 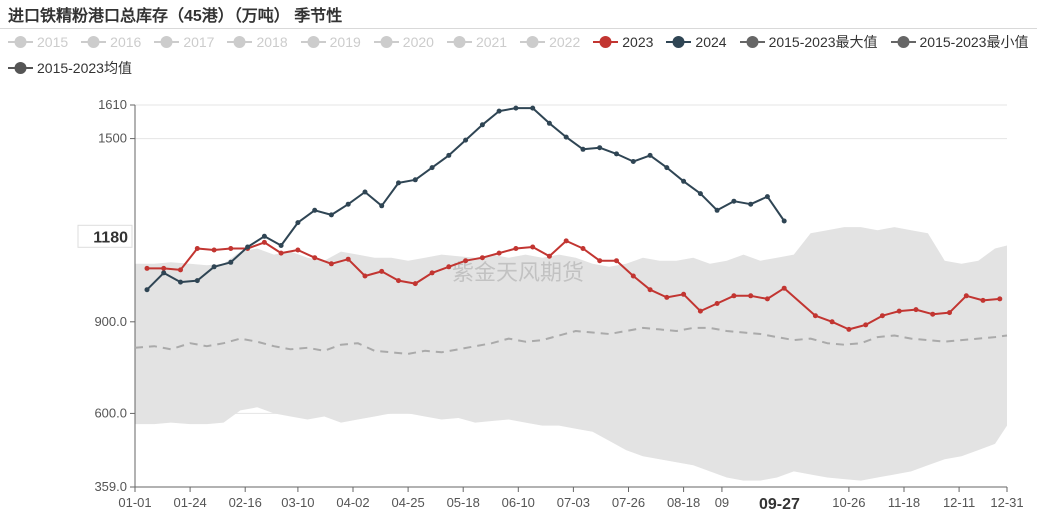 I want to click on x-pointer-label-box, so click(x=779, y=503).